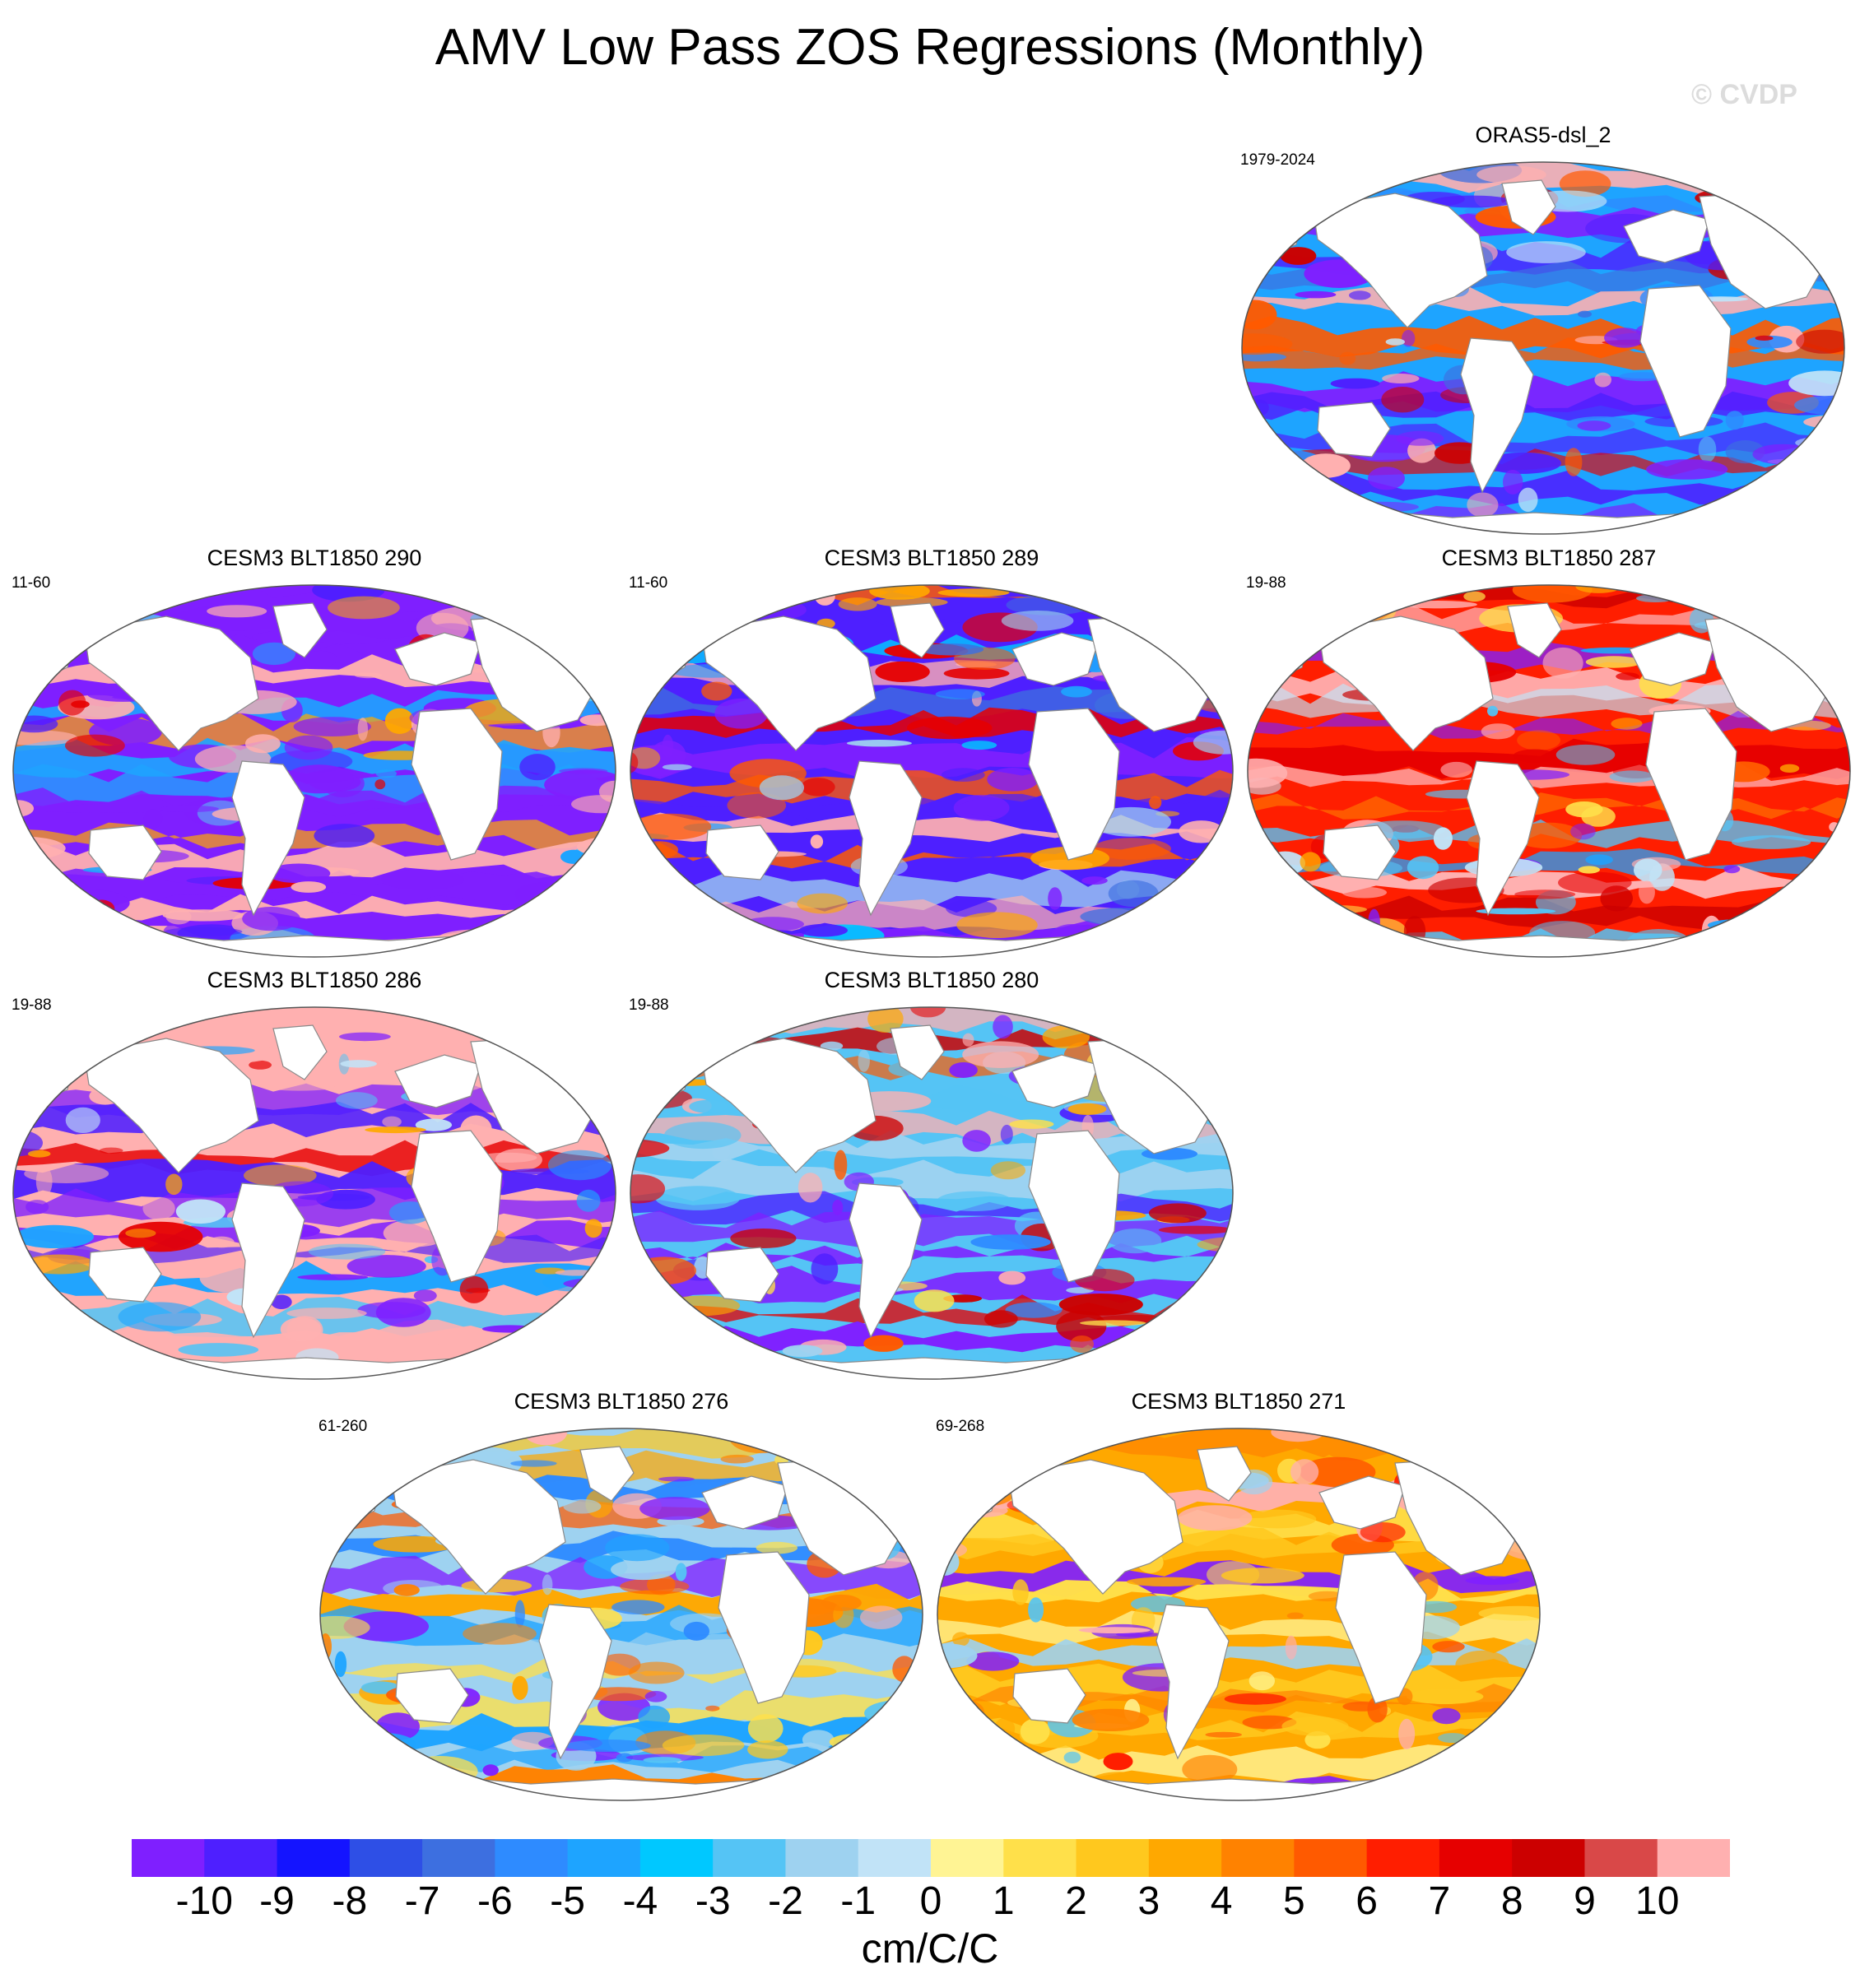 This screenshot has width=1860, height=1988. Describe the element at coordinates (1657, 1901) in the screenshot. I see `colorbar-tick-label: 10` at that location.